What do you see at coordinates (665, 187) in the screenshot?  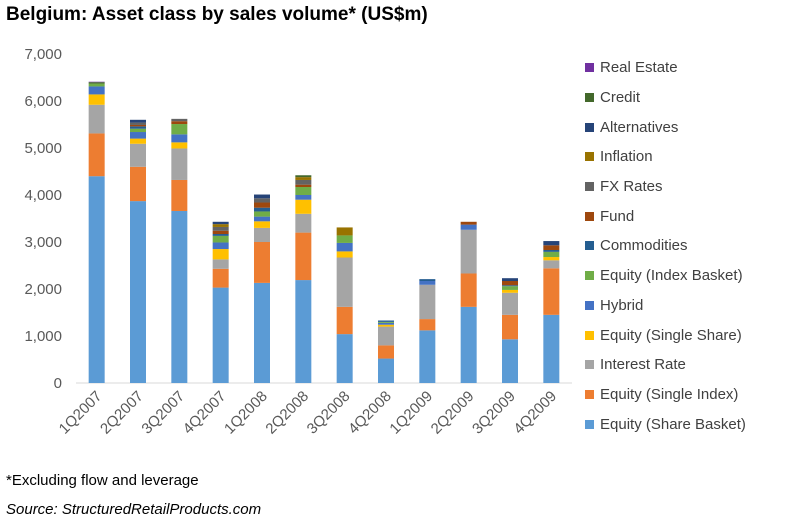 I see `legend-item: FX Rates` at bounding box center [665, 187].